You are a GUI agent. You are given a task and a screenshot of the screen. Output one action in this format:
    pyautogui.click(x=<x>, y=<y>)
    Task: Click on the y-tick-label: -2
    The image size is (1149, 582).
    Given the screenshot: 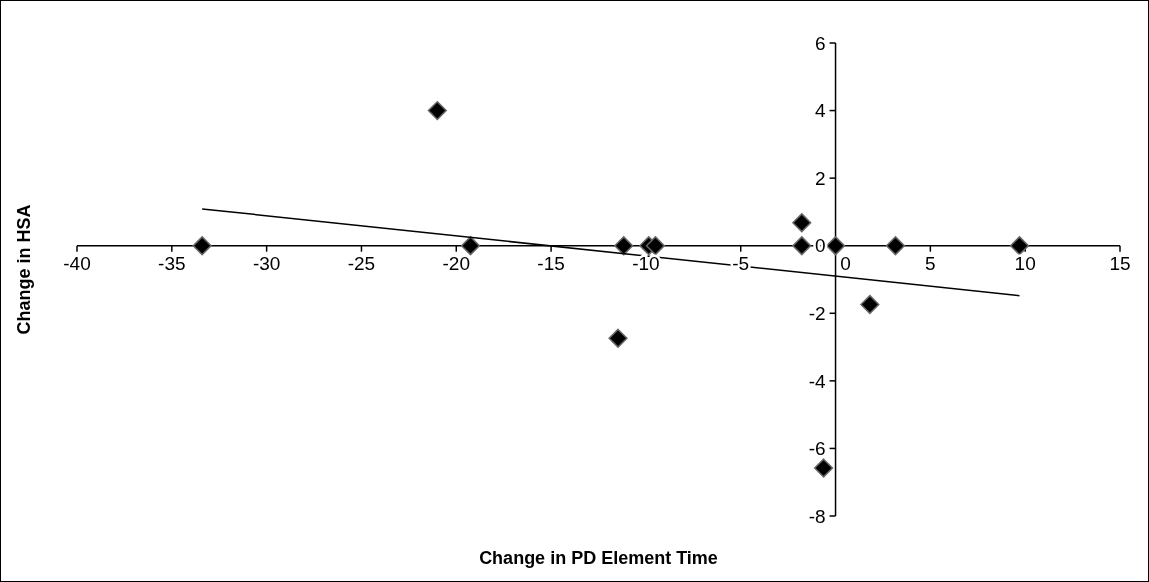 What is the action you would take?
    pyautogui.click(x=817, y=313)
    